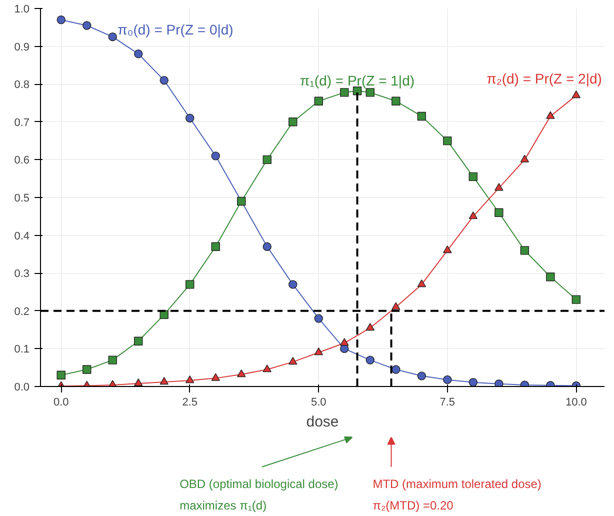  Describe the element at coordinates (22, 388) in the screenshot. I see `y-tick-label: 0.0` at that location.